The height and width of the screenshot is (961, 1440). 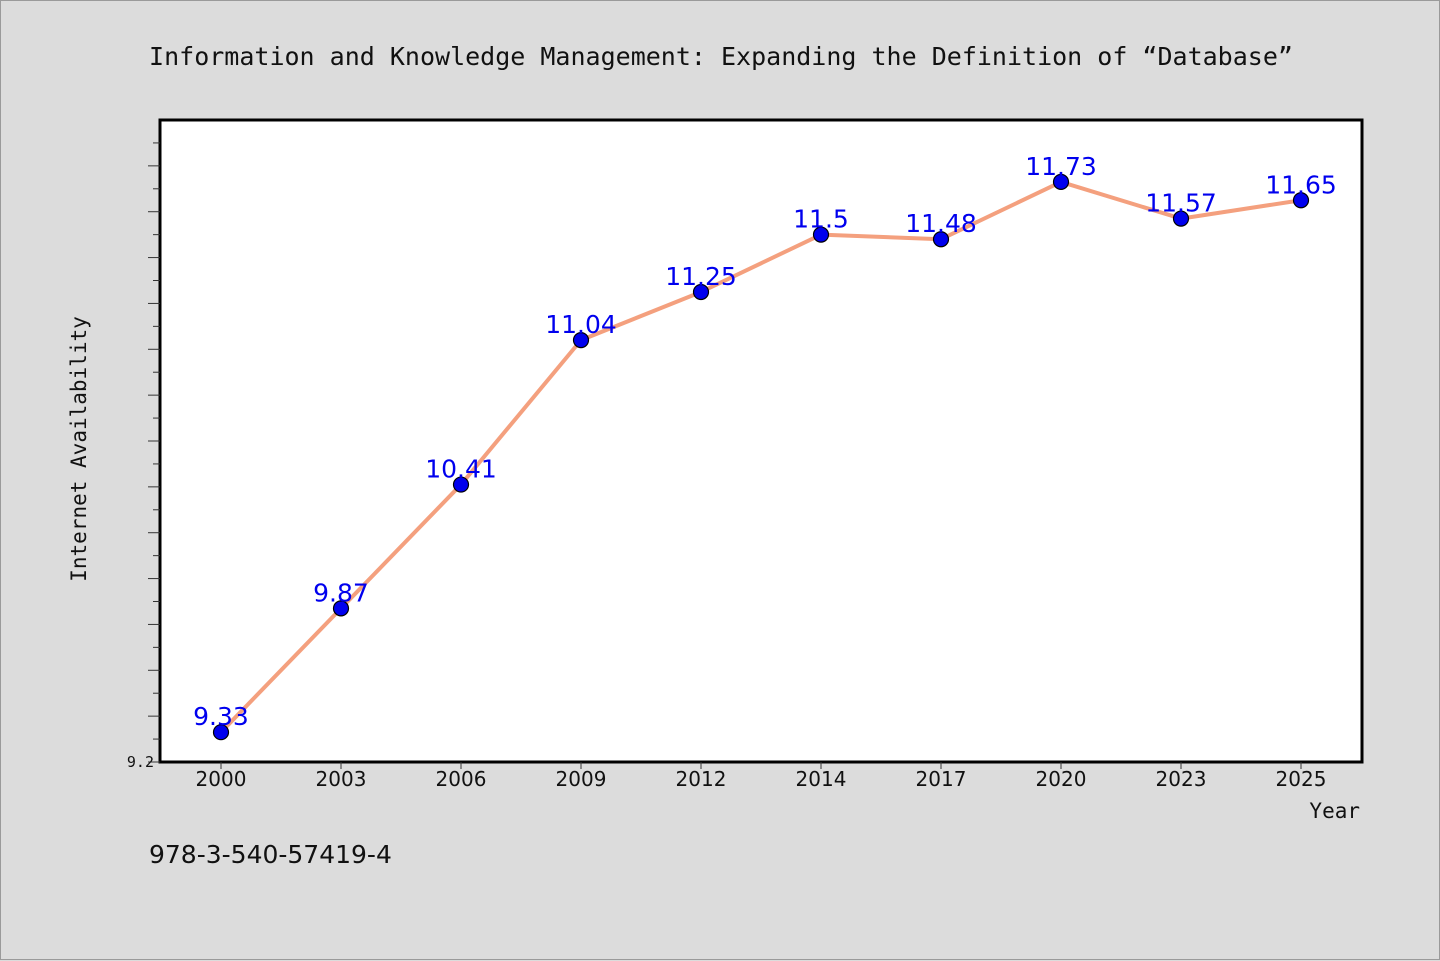 I want to click on x-tick-label: 2017, so click(x=941, y=779).